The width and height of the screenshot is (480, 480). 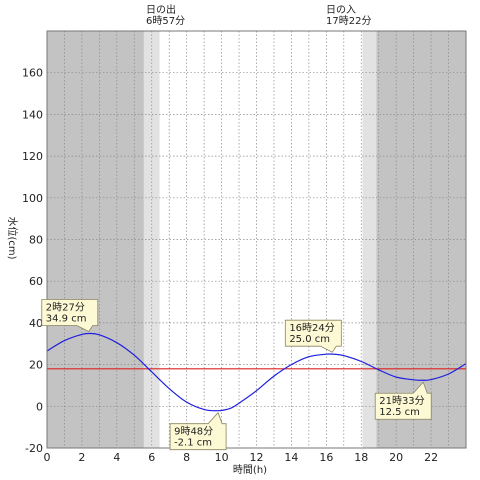 I want to click on callout-value: -2.1 cm, so click(x=193, y=443).